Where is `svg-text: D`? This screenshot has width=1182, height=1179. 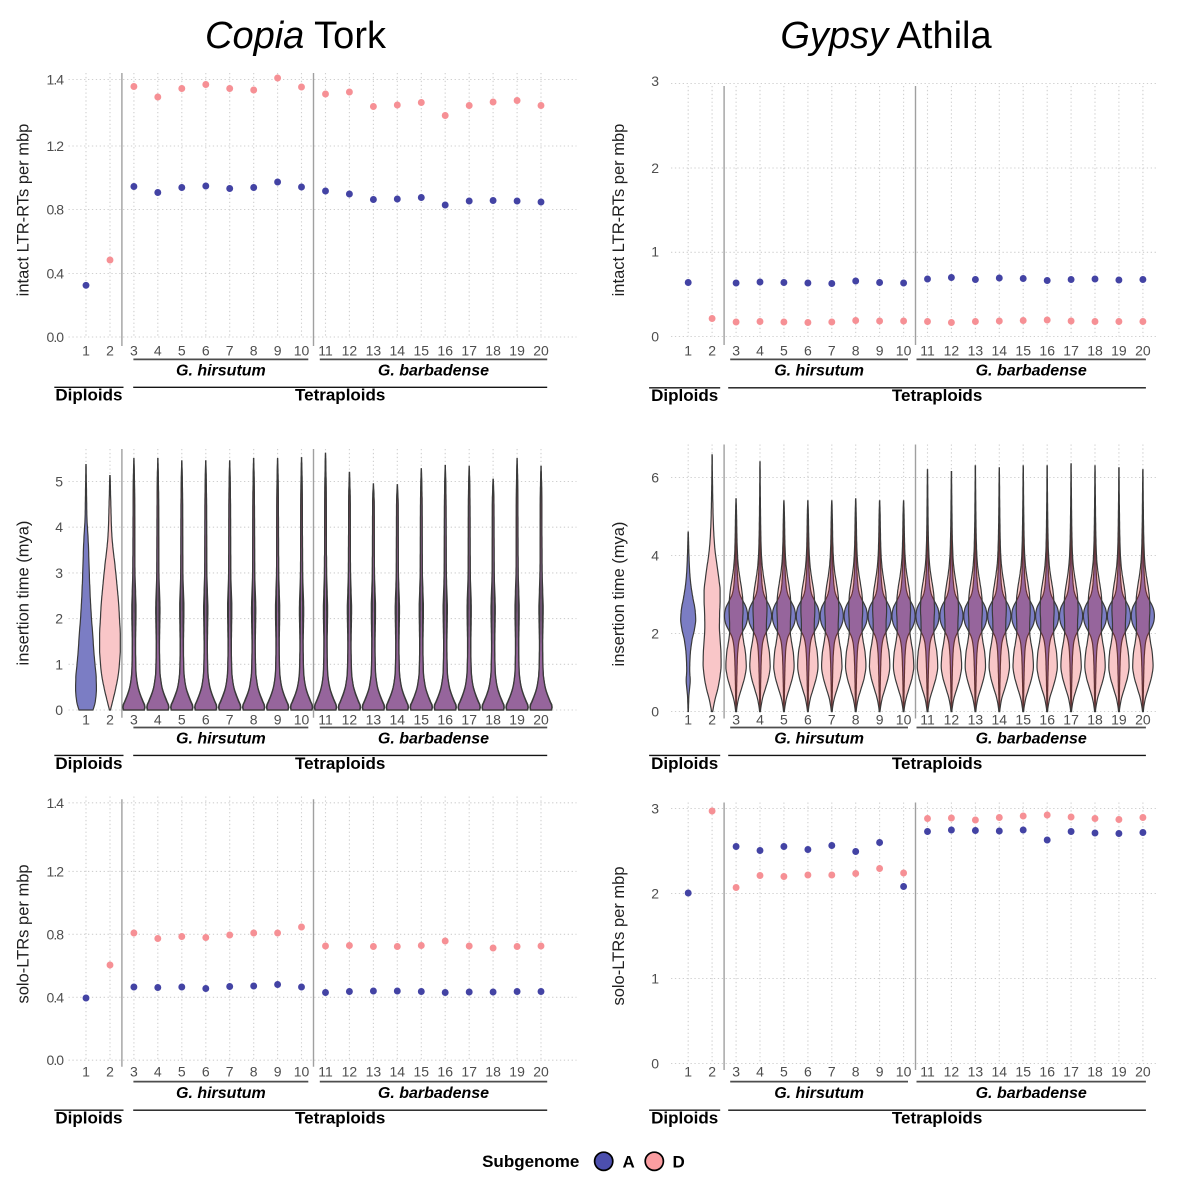 svg-text: D is located at coordinates (678, 1161).